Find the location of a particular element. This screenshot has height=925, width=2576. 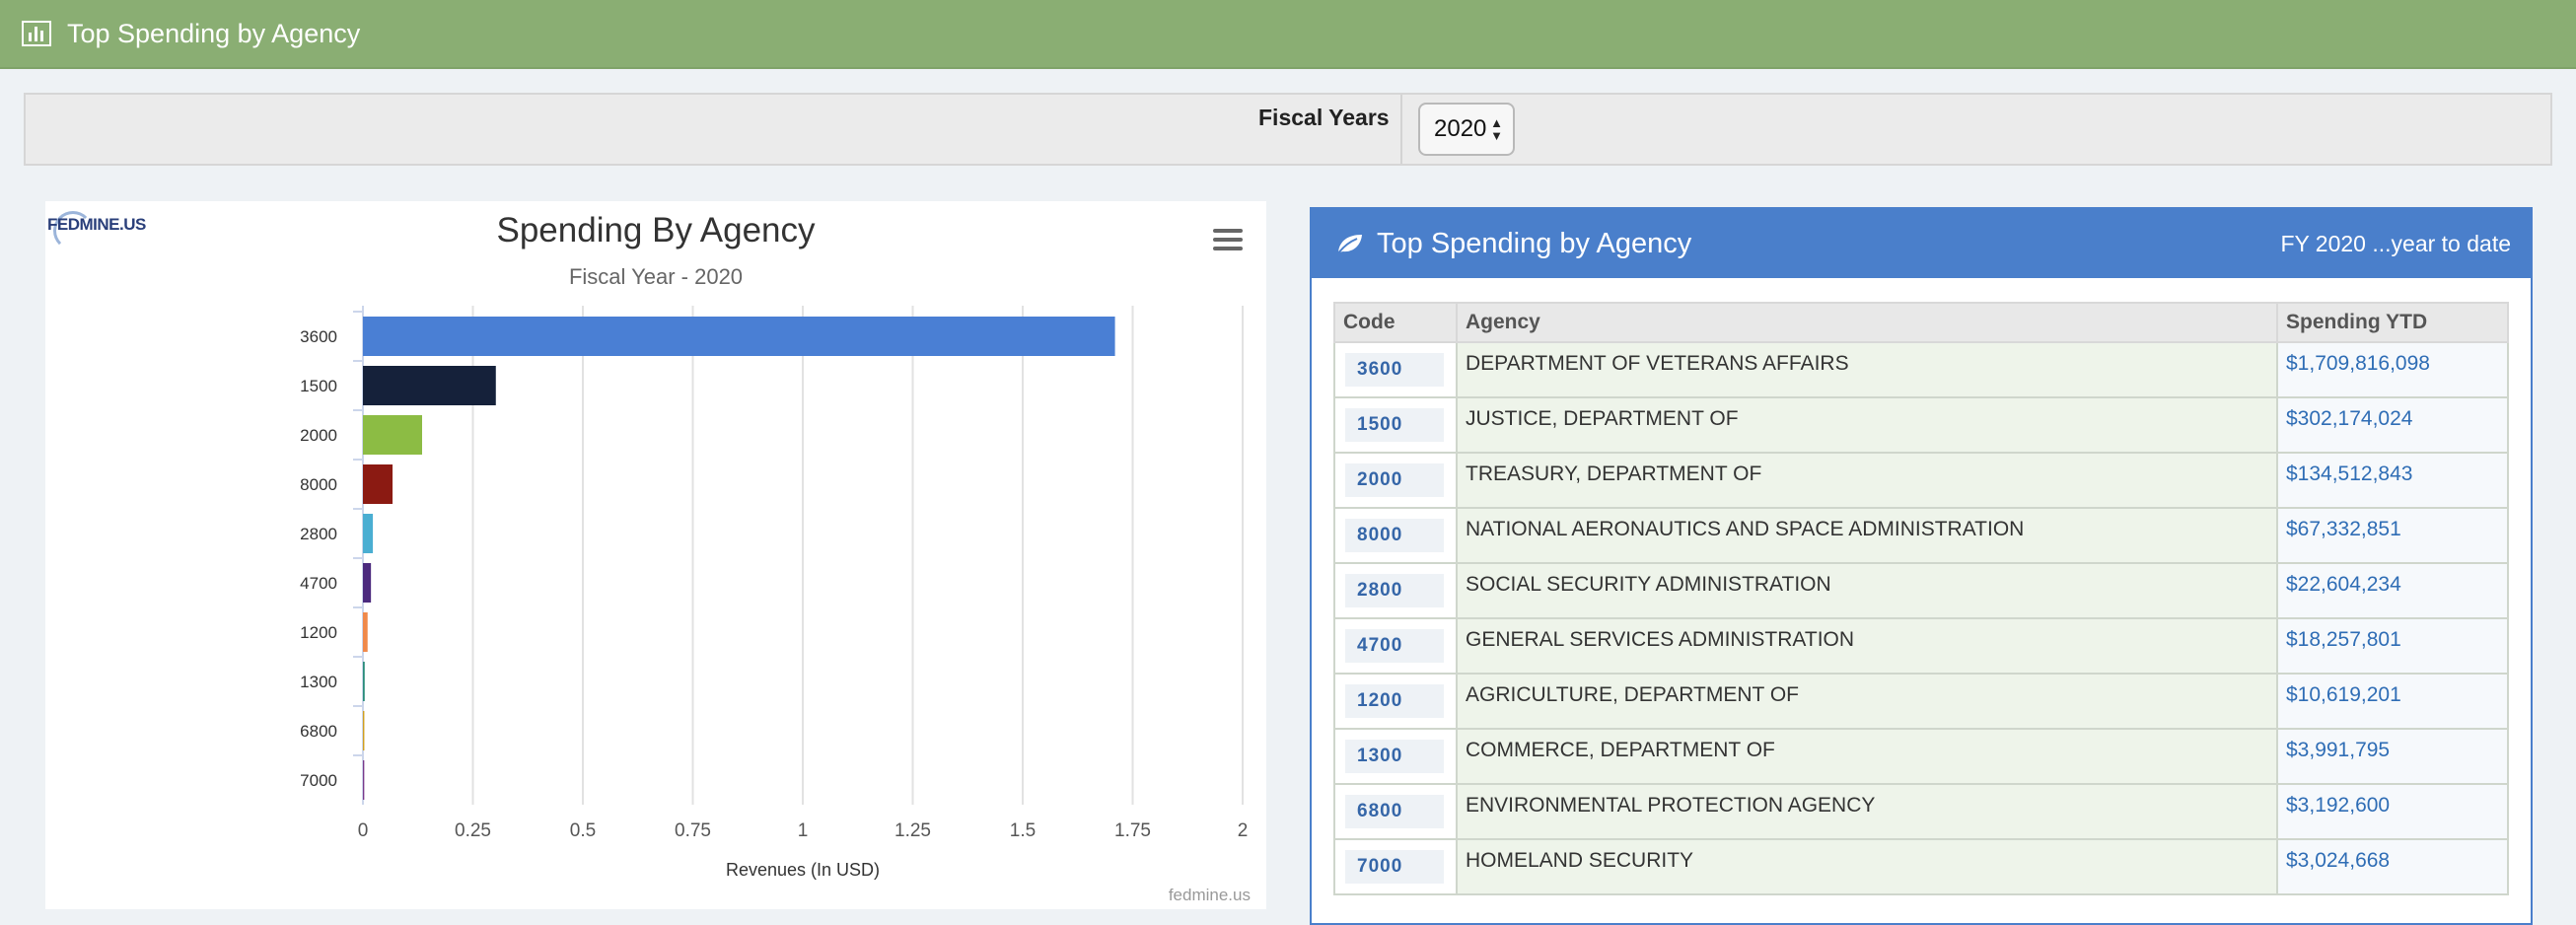

table-header-row: Code Agency Spending YTD is located at coordinates (1921, 323).